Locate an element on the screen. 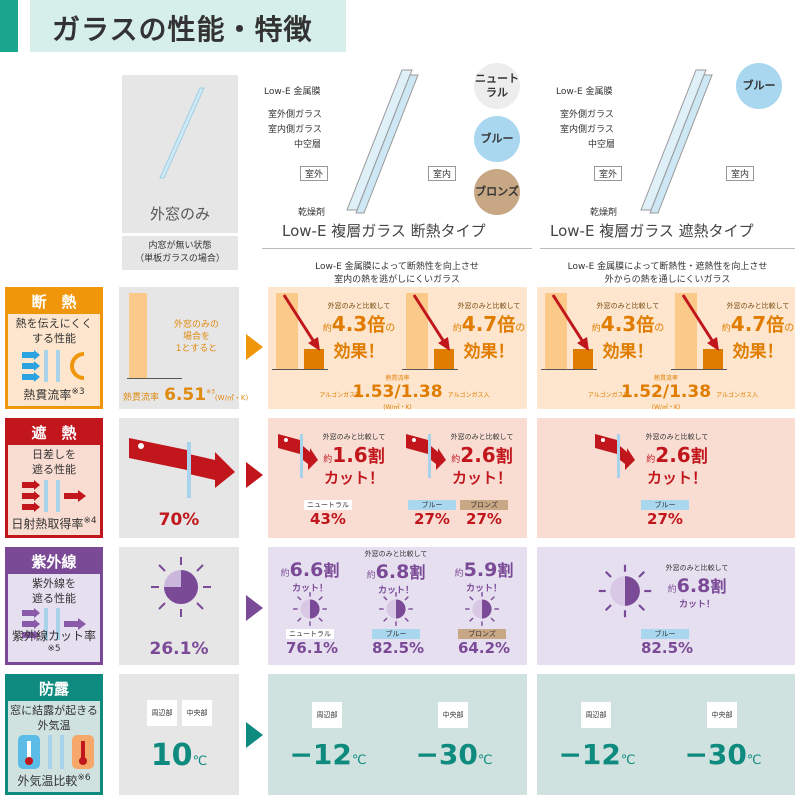  thermometers-icon is located at coordinates (56, 752).